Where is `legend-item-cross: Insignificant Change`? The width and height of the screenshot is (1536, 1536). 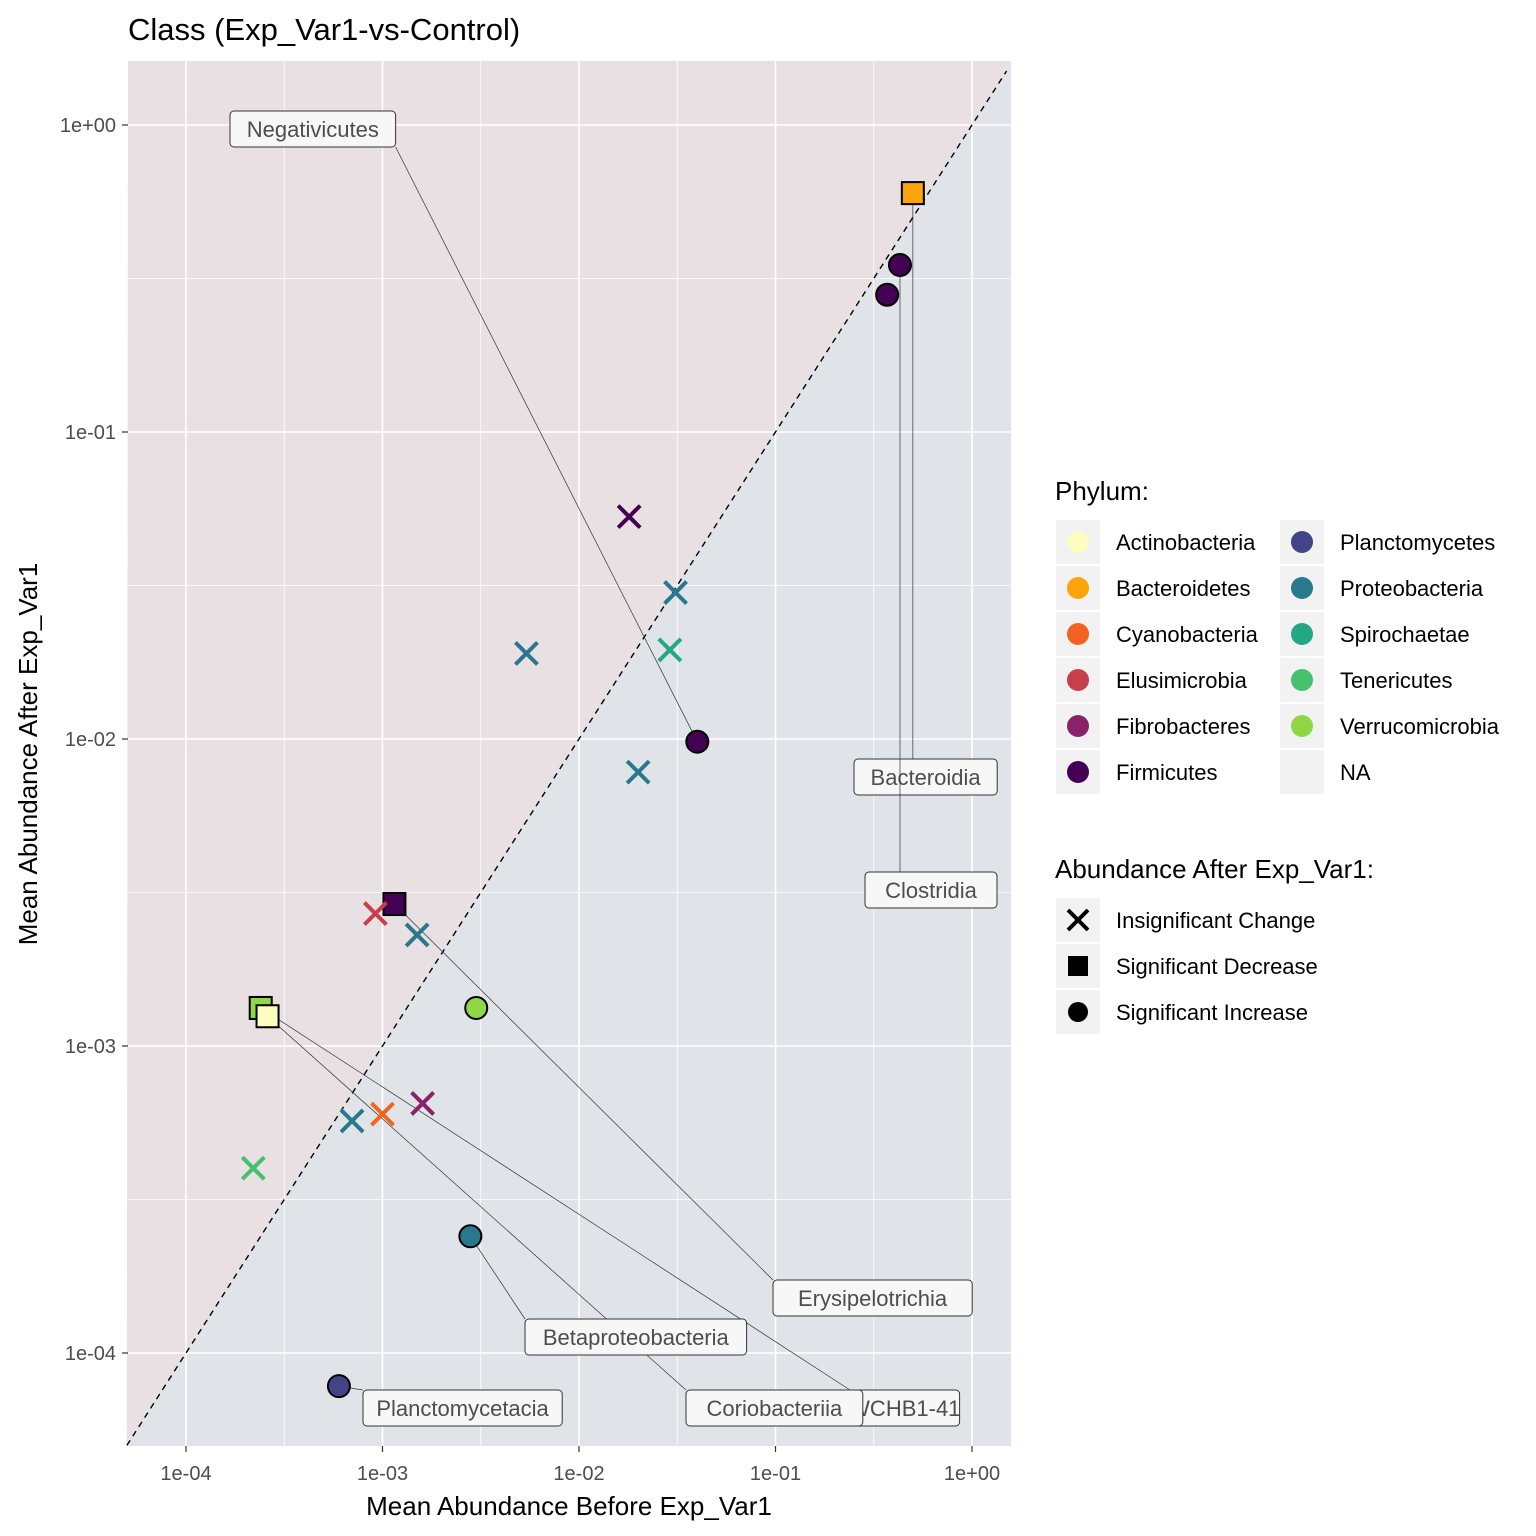 legend-item-cross: Insignificant Change is located at coordinates (1185, 920).